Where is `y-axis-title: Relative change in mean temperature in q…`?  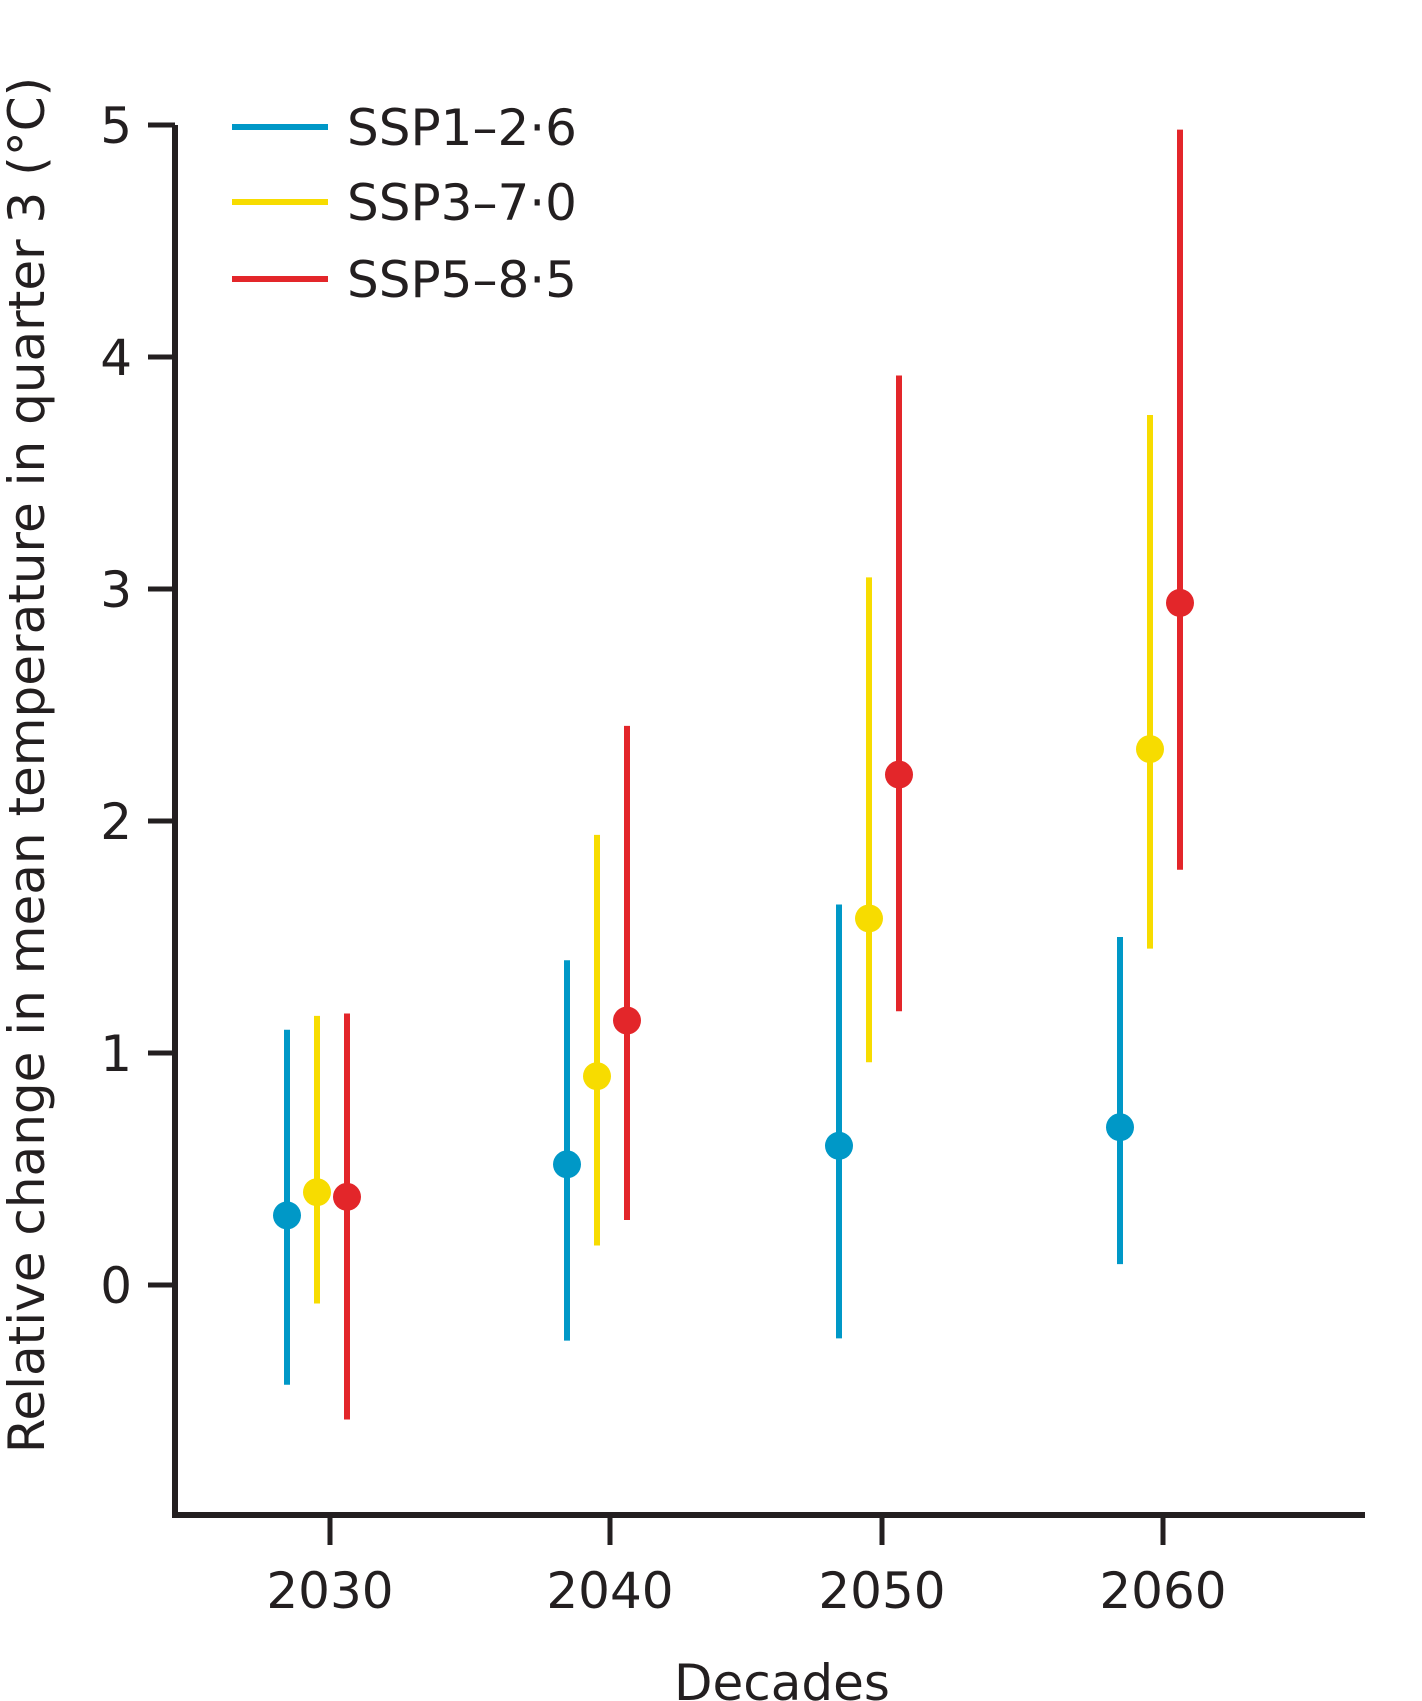 y-axis-title: Relative change in mean temperature in q… is located at coordinates (28, 765).